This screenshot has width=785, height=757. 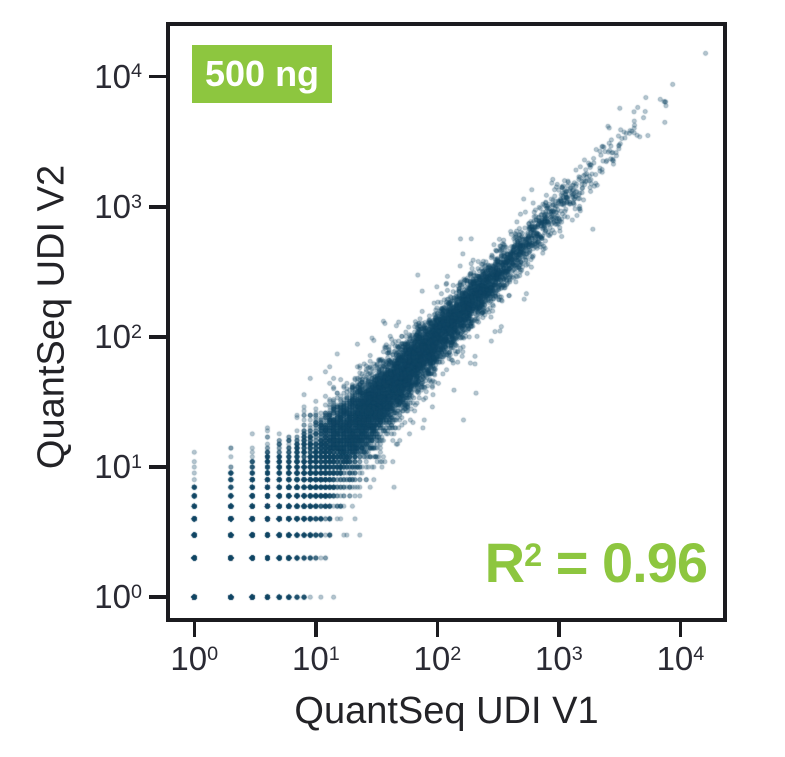 I want to click on x-tick-label: 100, so click(x=194, y=659).